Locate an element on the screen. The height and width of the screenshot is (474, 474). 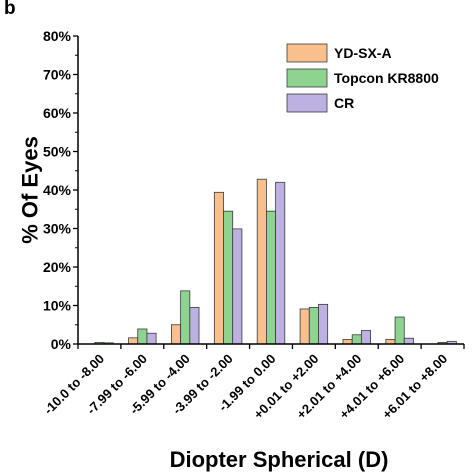
y-tick-label: 70% is located at coordinates (57, 75).